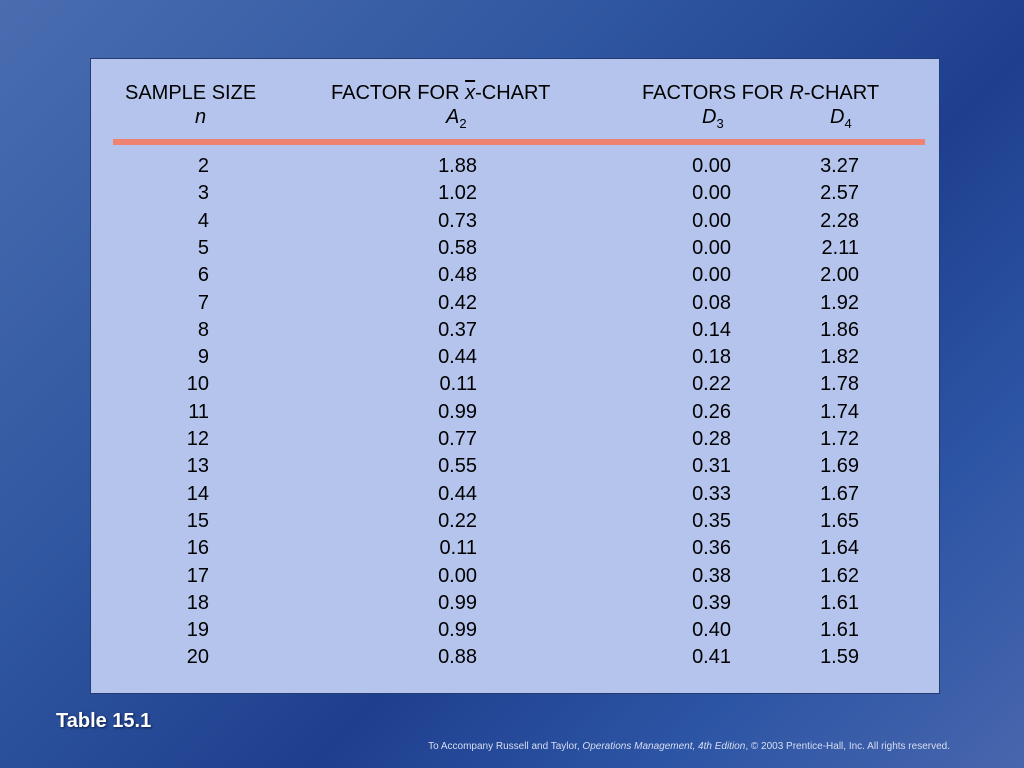 Image resolution: width=1024 pixels, height=768 pixels. I want to click on cell-d4: 2.00, so click(839, 275).